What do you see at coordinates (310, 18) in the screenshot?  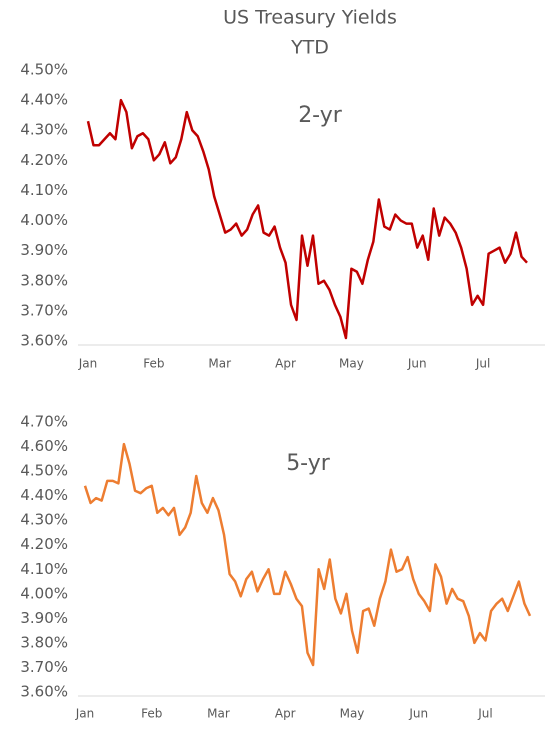 I see `chart-title: US Treasury Yields` at bounding box center [310, 18].